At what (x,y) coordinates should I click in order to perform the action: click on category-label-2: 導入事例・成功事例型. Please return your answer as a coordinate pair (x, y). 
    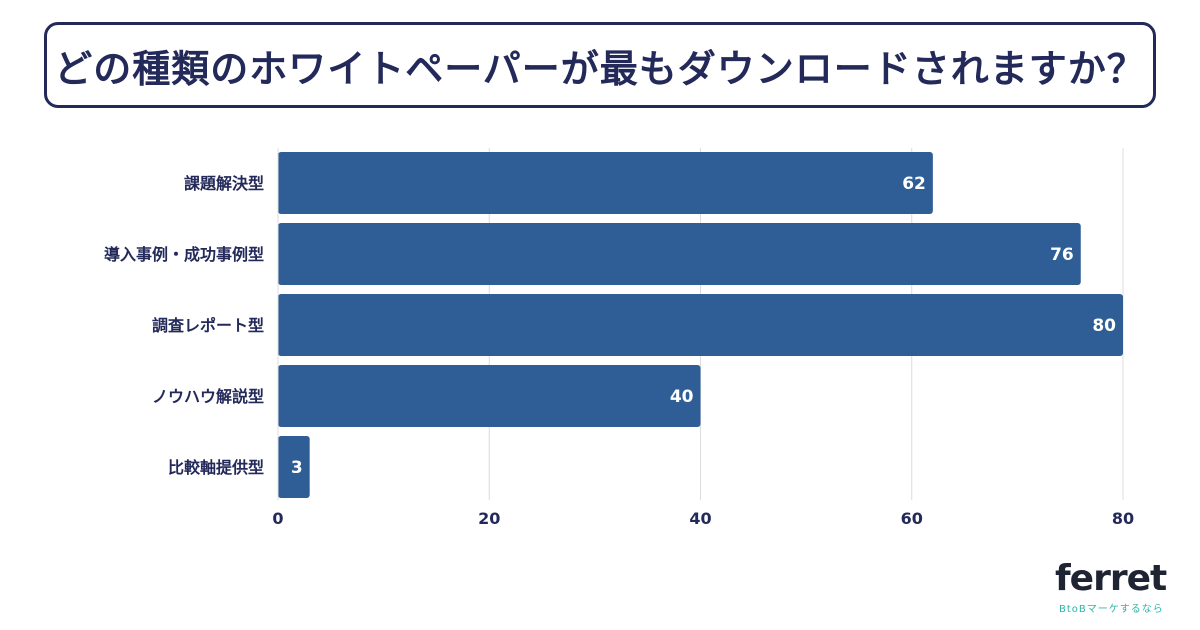
    Looking at the image, I should click on (184, 254).